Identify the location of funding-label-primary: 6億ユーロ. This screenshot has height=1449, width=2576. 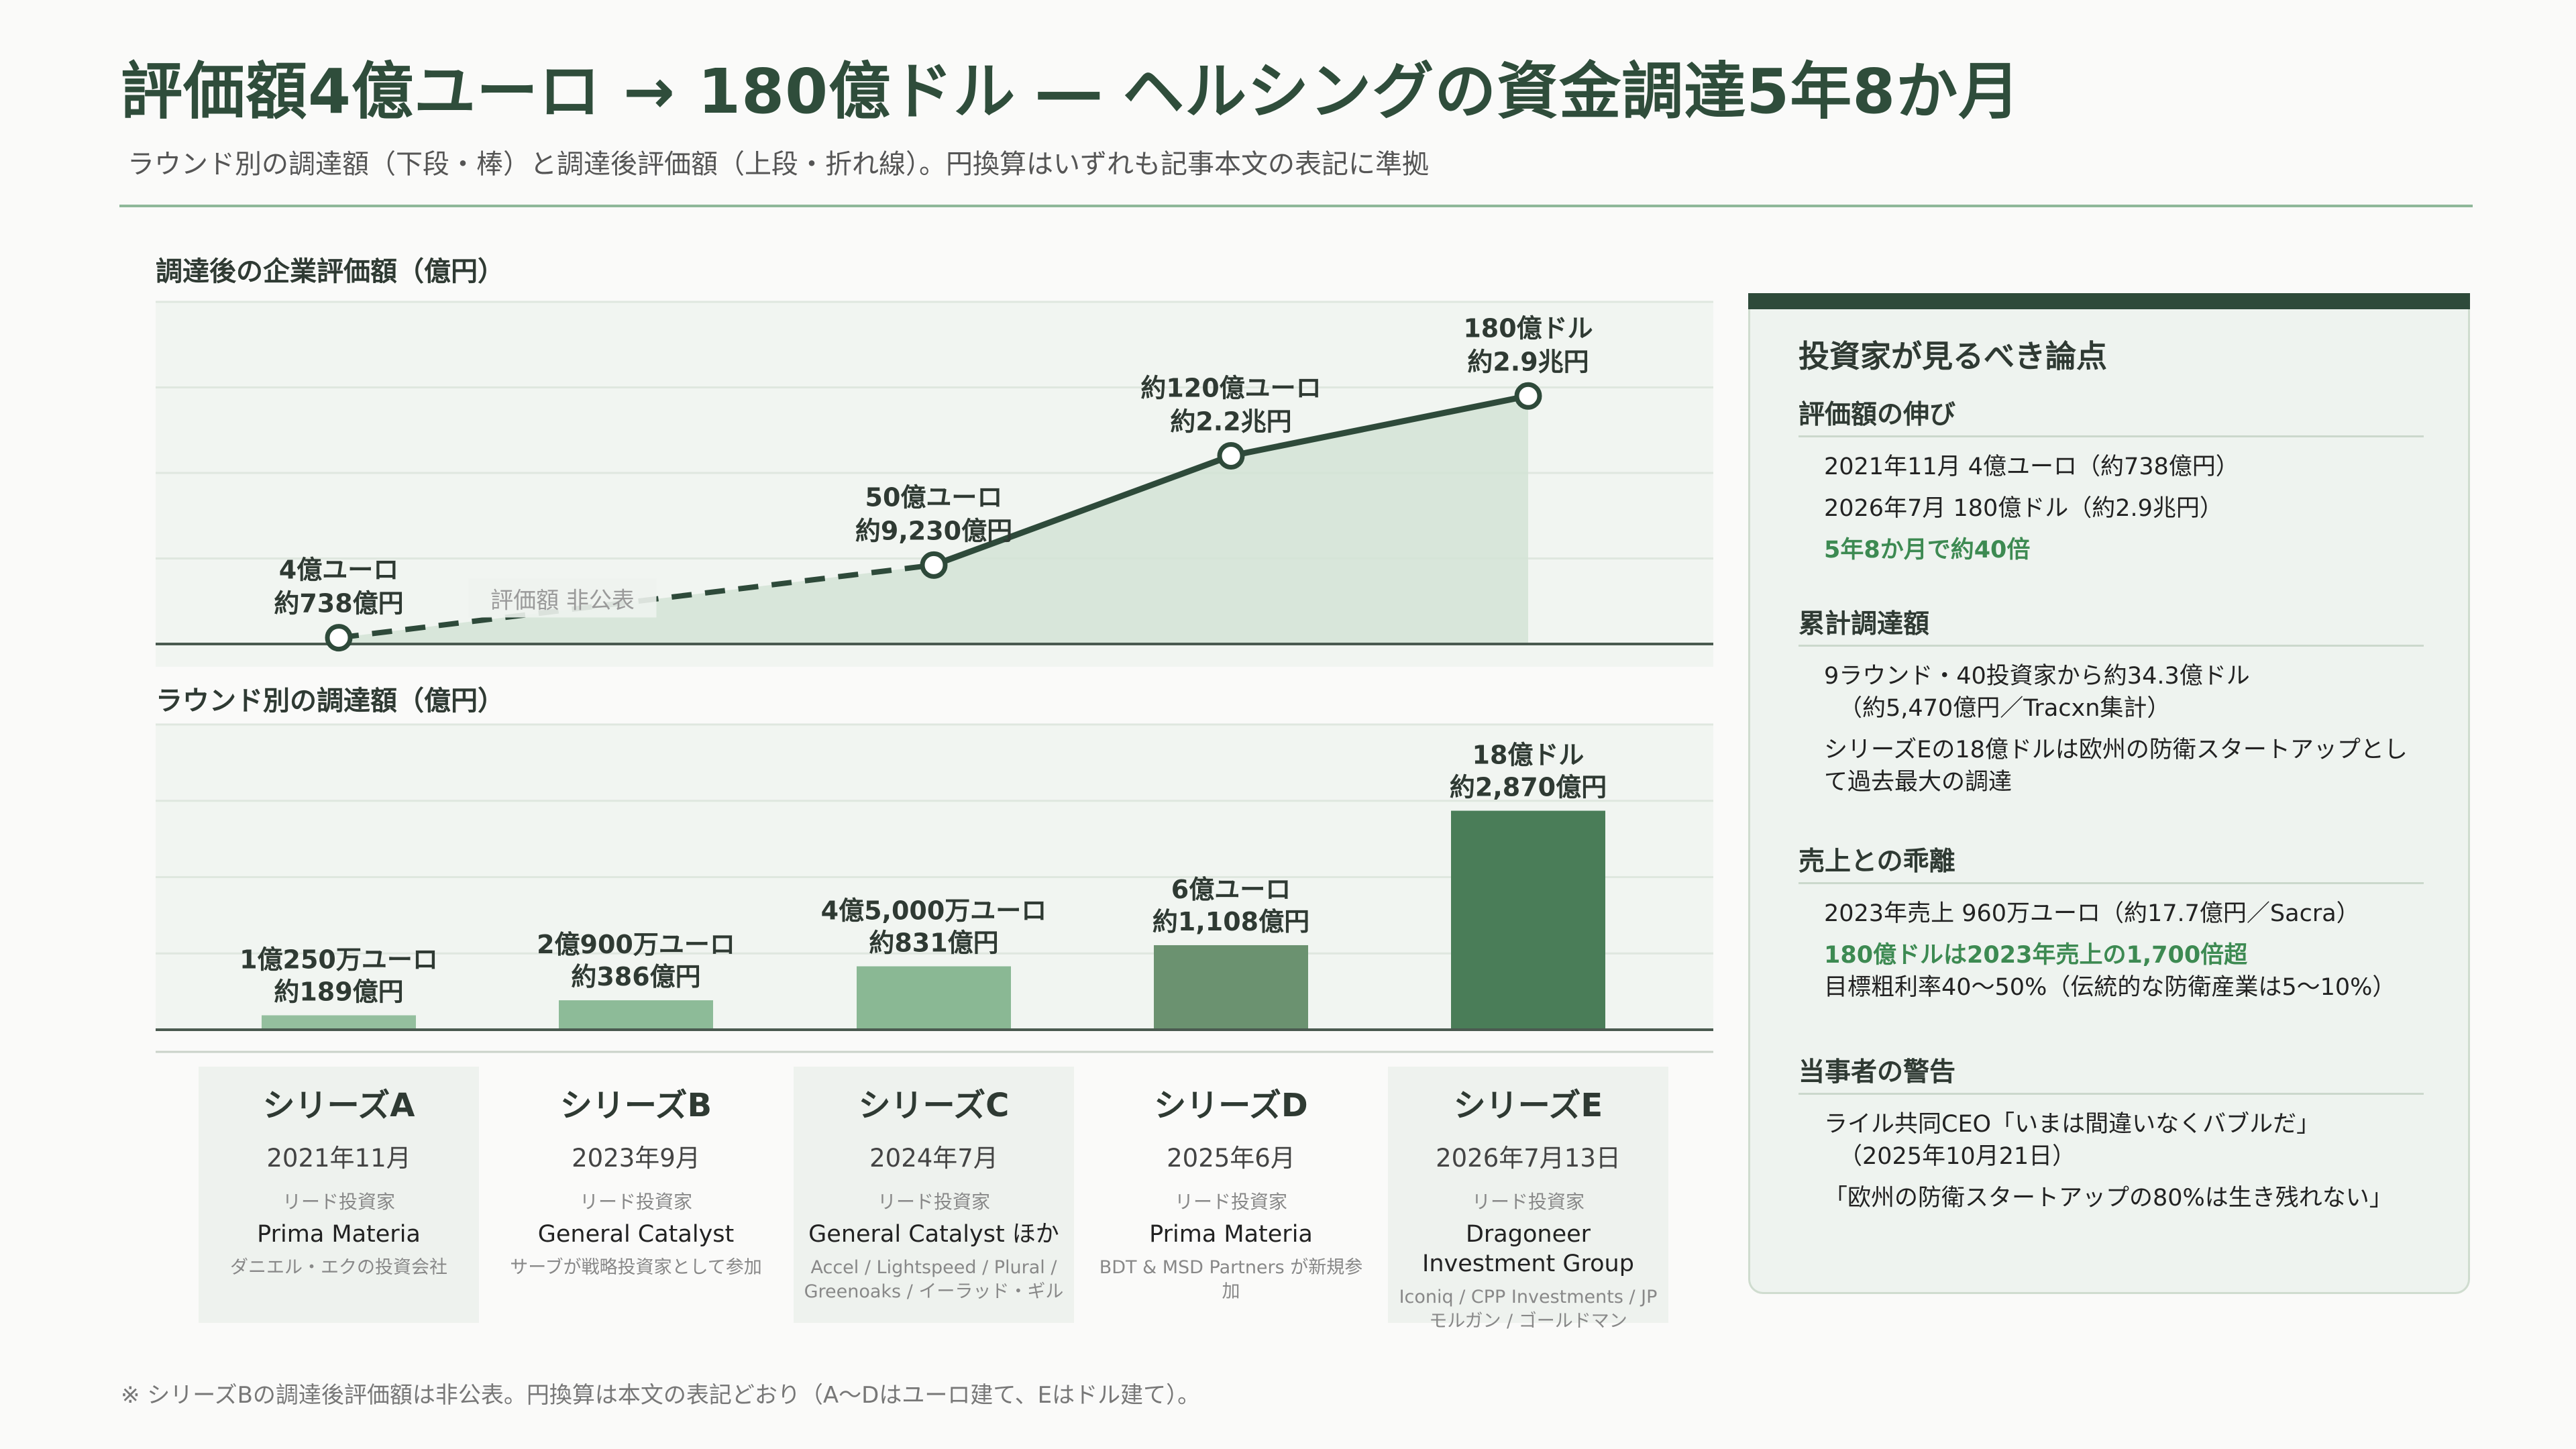
(1231, 889).